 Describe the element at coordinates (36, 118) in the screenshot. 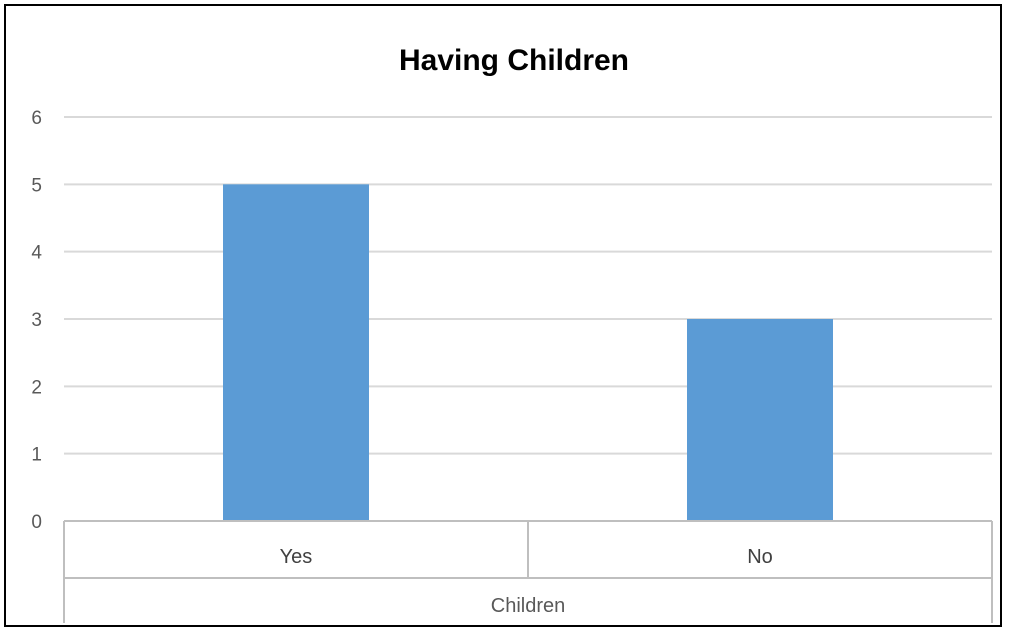

I see `y-tick-label: 6` at that location.